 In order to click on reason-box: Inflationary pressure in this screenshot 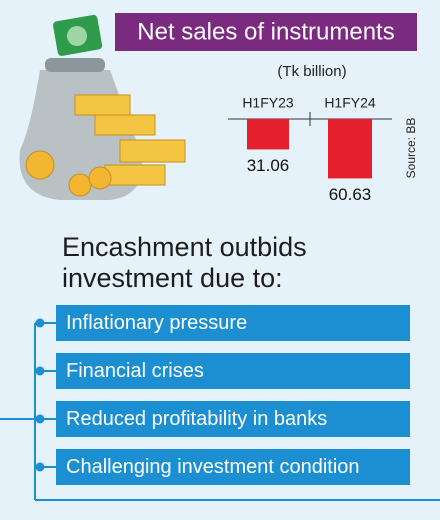, I will do `click(233, 323)`.